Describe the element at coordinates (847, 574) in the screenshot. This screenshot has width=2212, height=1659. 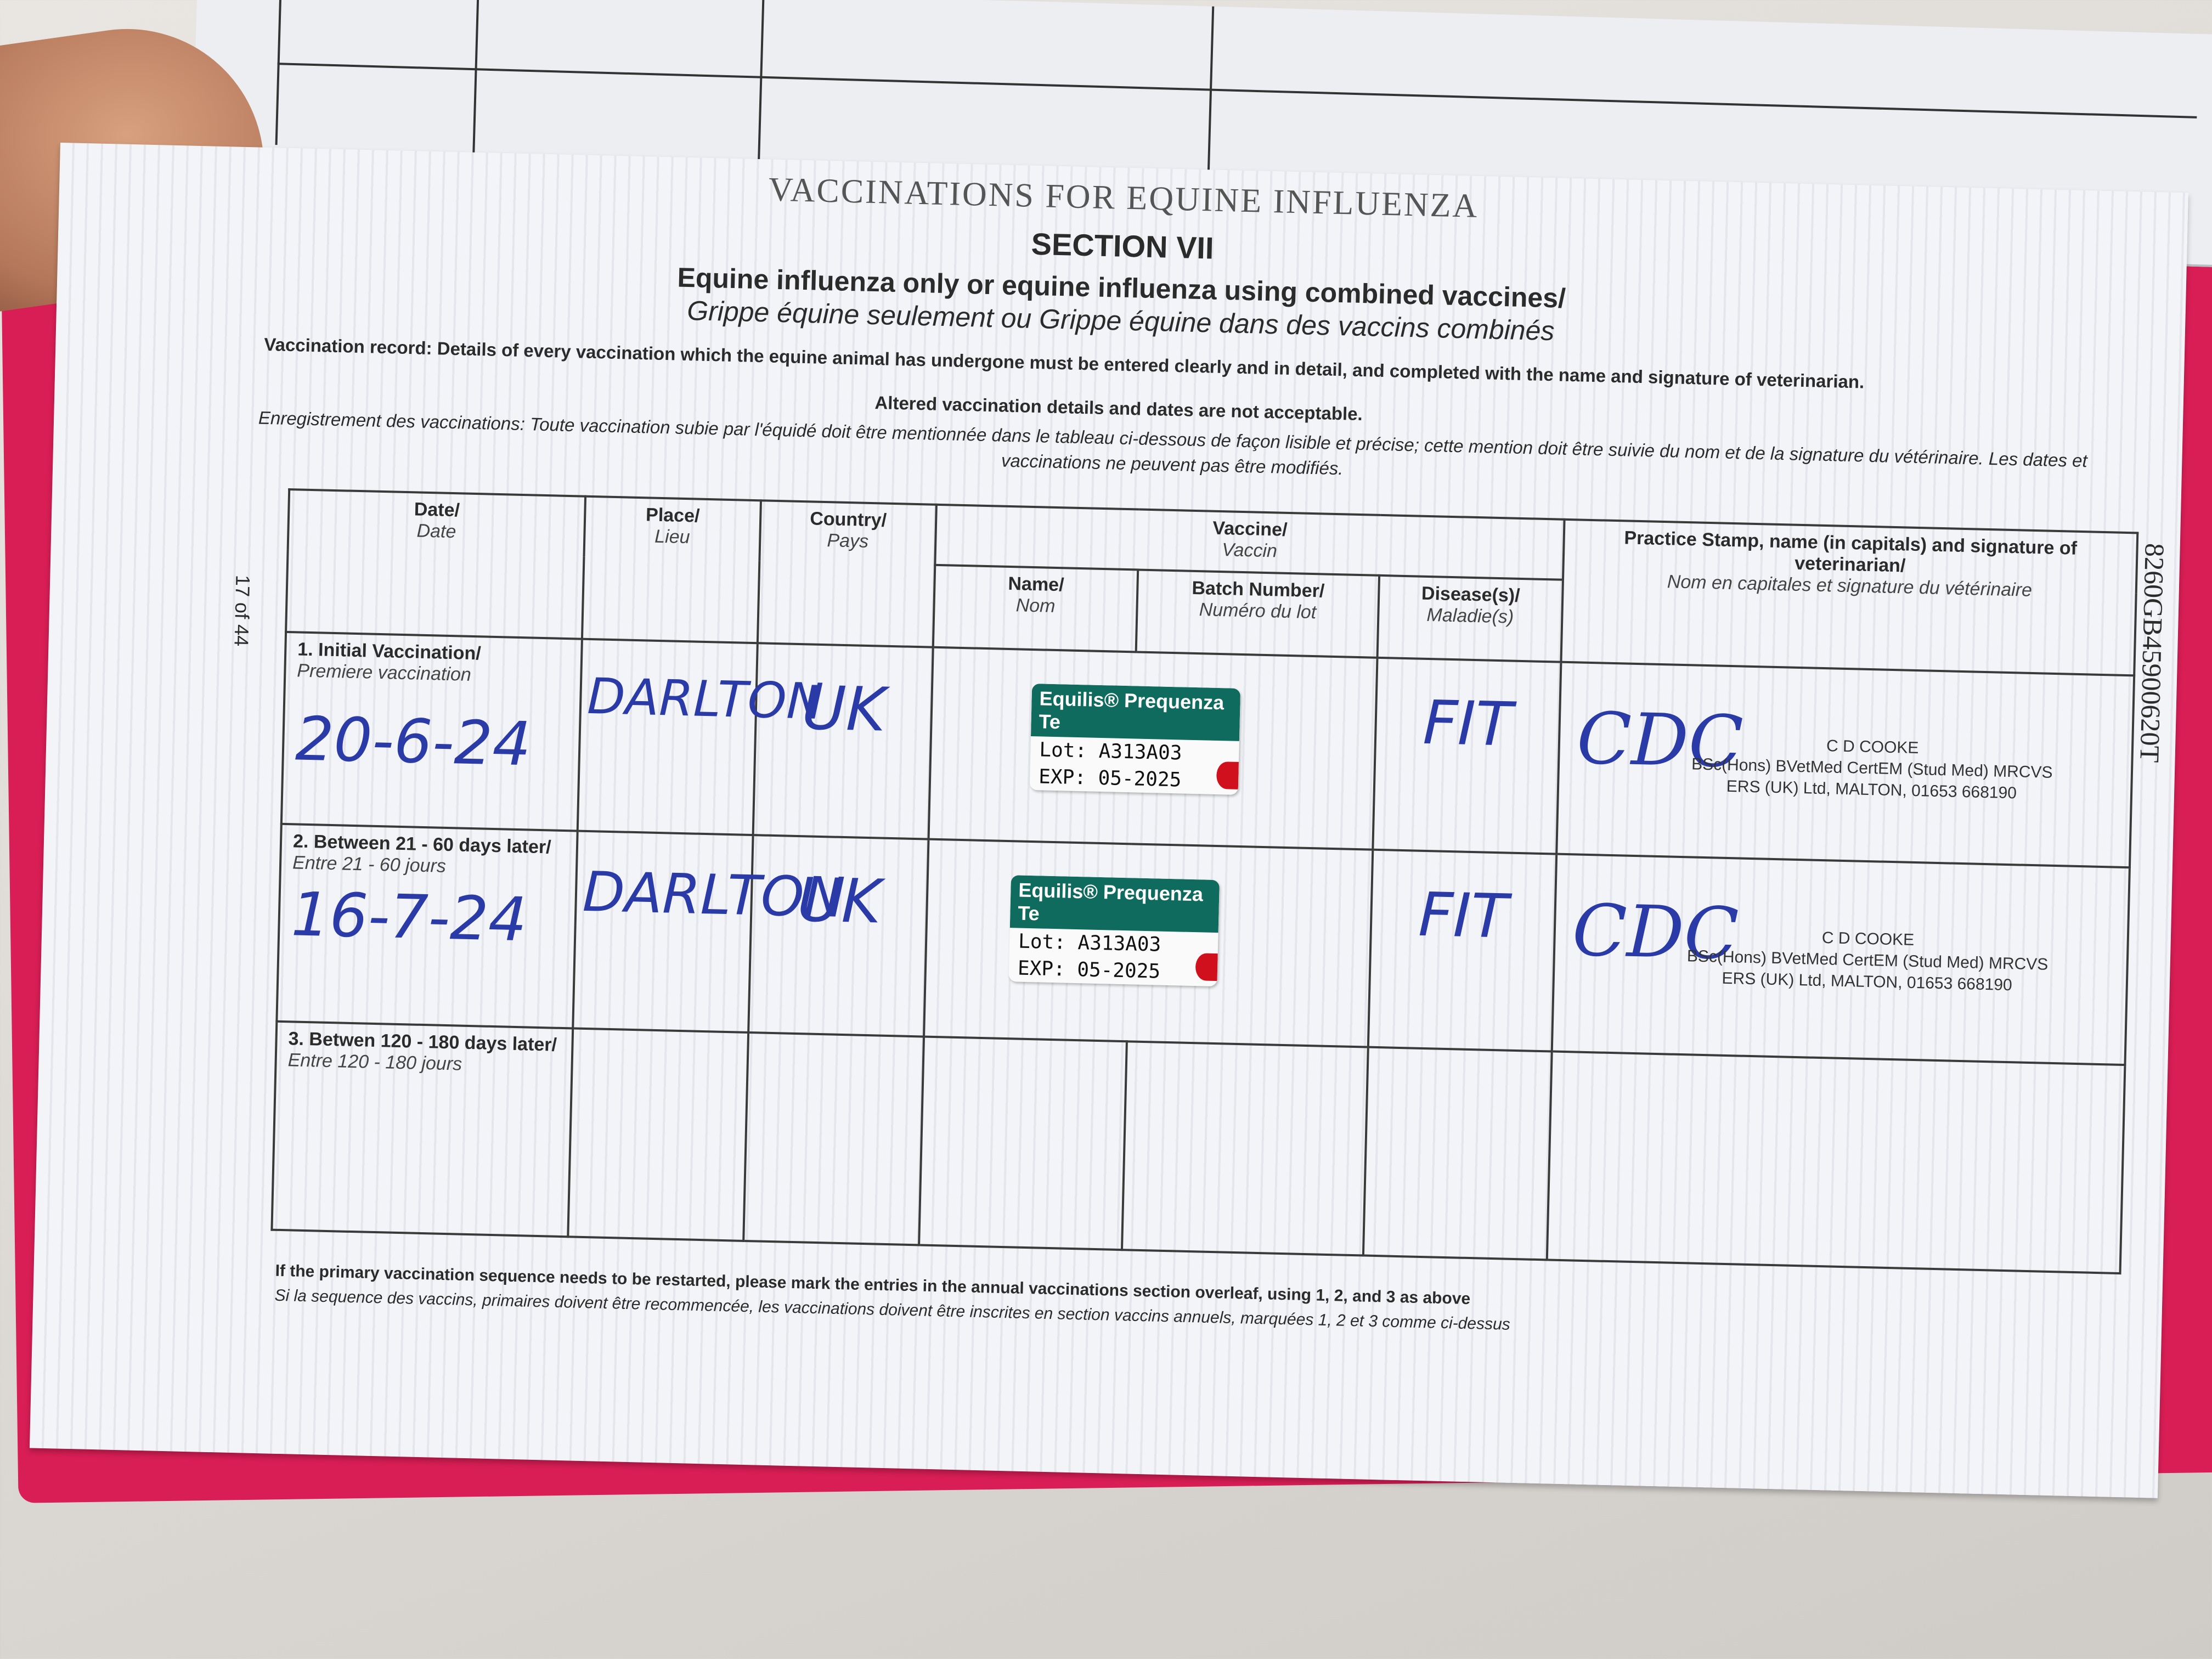
I see `header-country: Country/Pays` at that location.